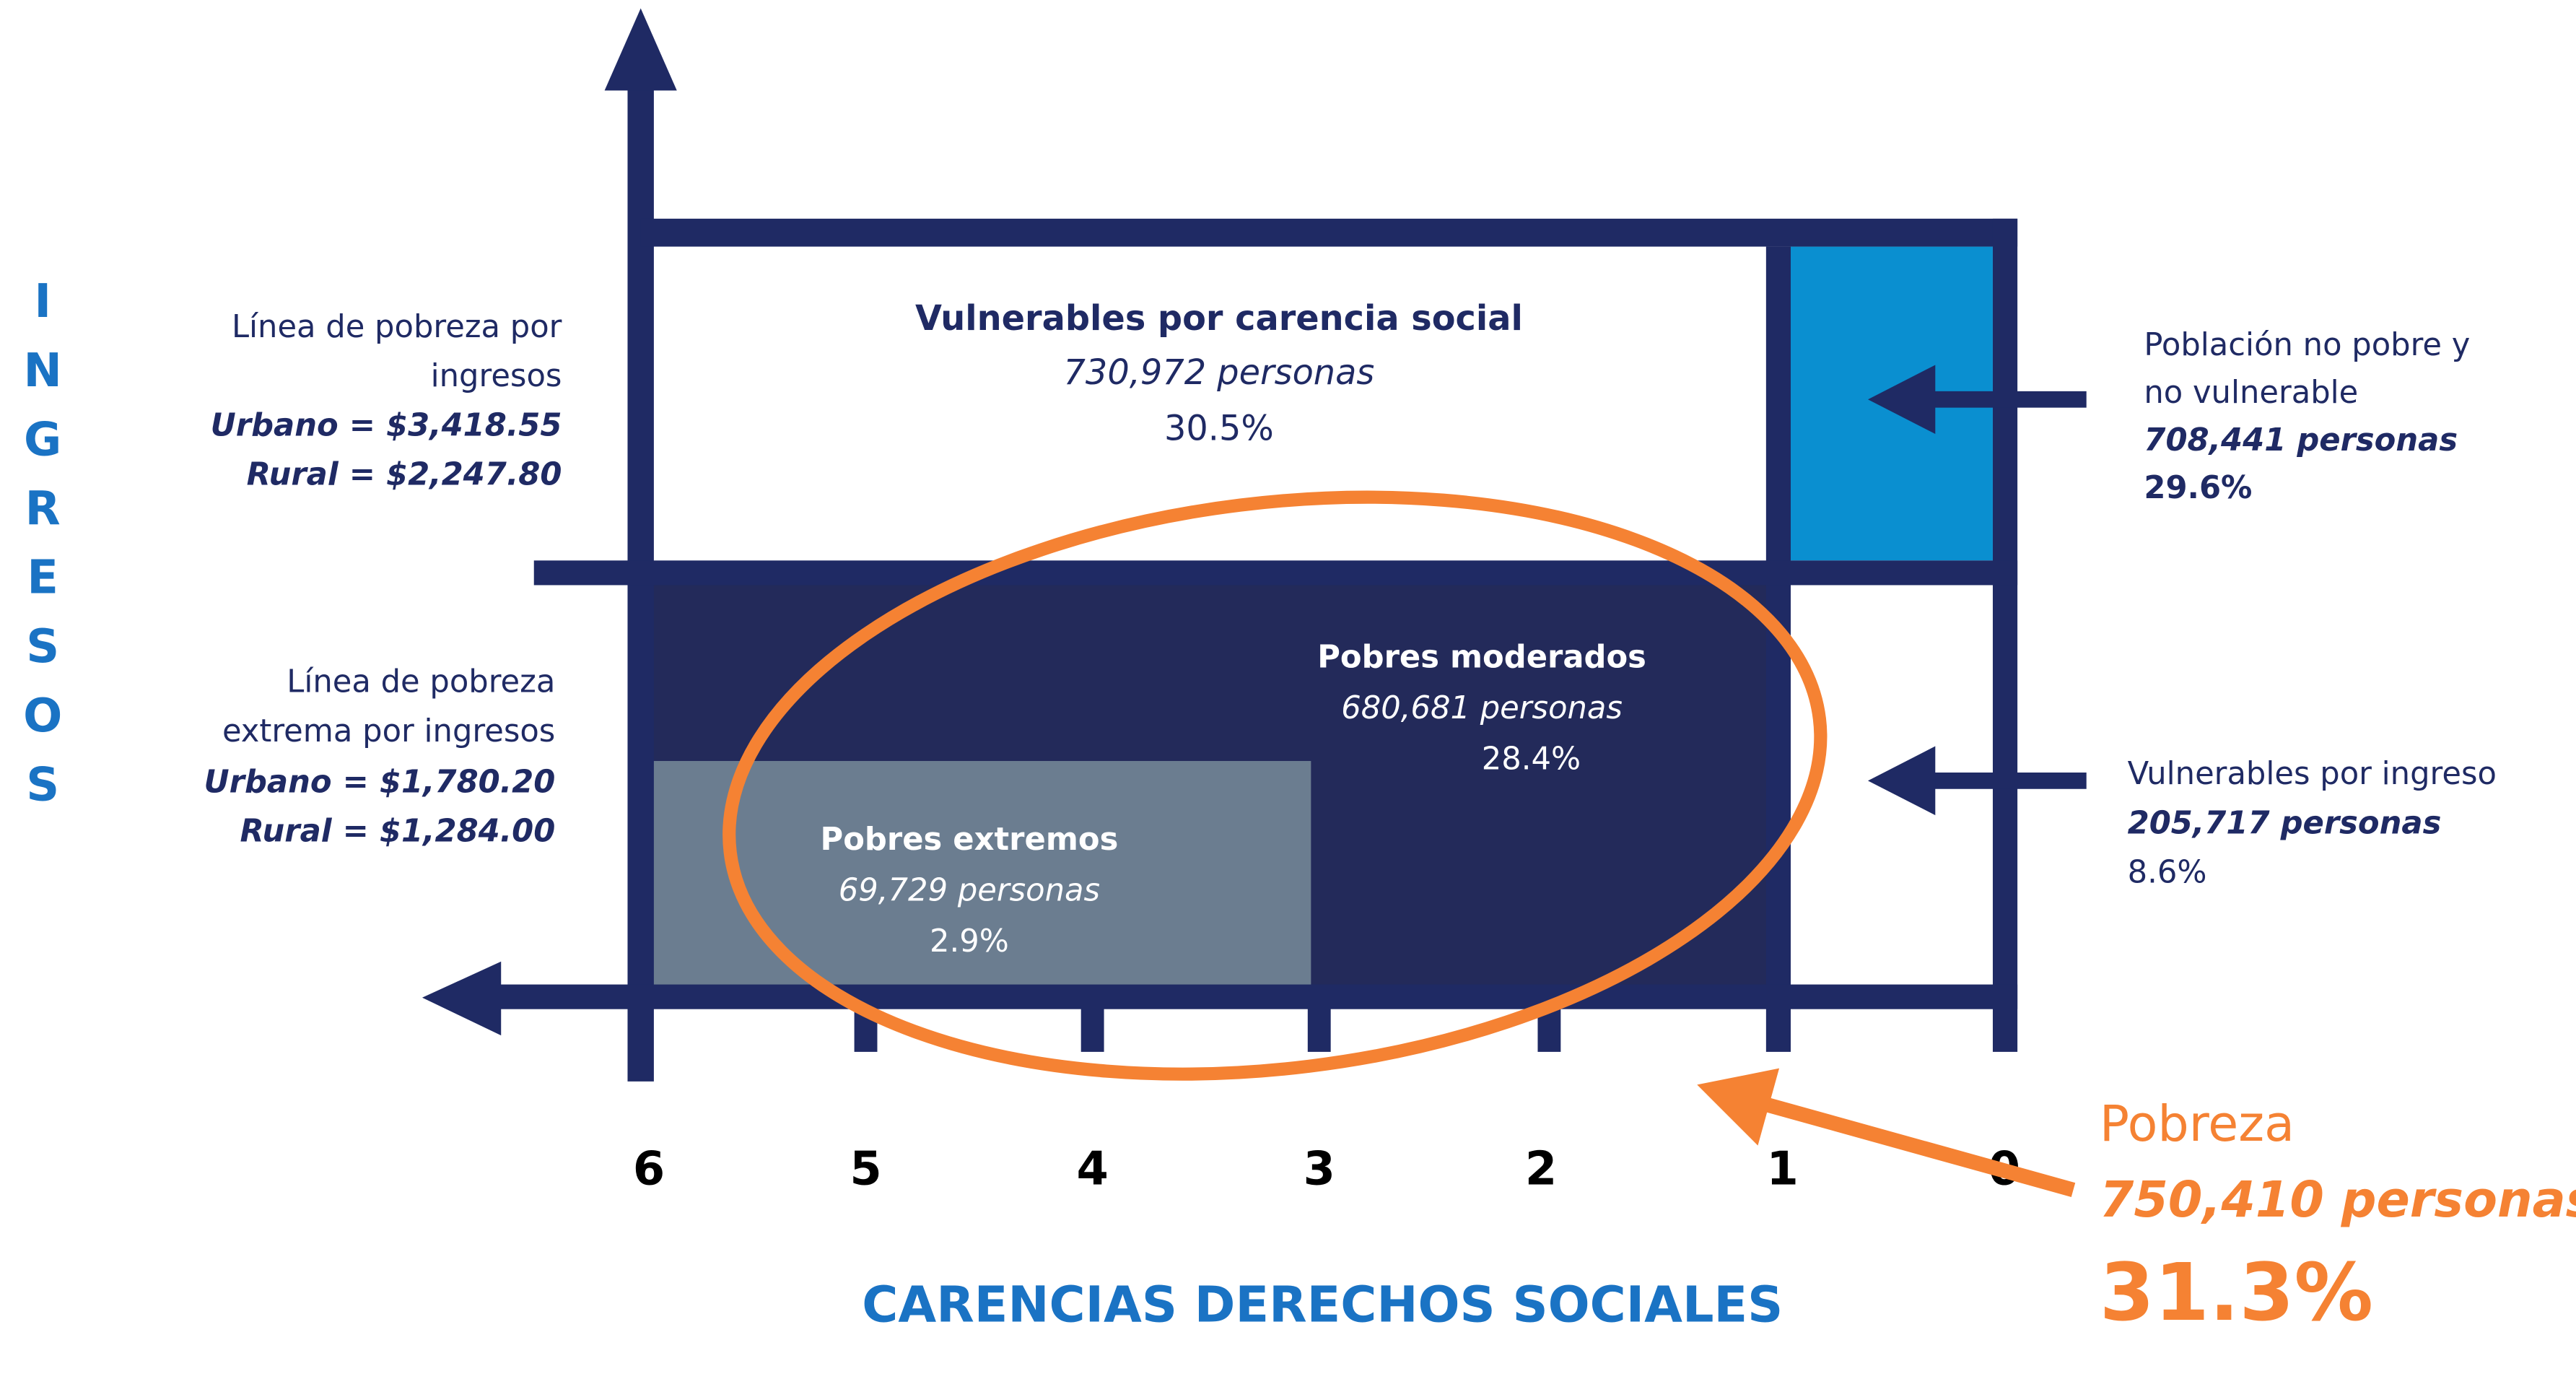 The width and height of the screenshot is (2576, 1379). What do you see at coordinates (1920, 1147) in the screenshot?
I see `poverty-arrow` at bounding box center [1920, 1147].